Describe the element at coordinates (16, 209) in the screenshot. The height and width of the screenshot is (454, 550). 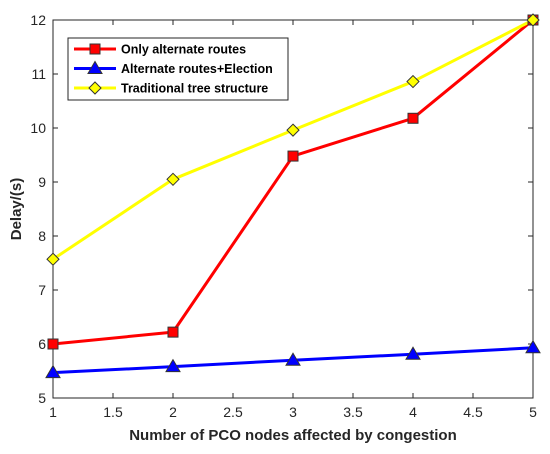
I see `y-axis-label: Delay/(s)` at that location.